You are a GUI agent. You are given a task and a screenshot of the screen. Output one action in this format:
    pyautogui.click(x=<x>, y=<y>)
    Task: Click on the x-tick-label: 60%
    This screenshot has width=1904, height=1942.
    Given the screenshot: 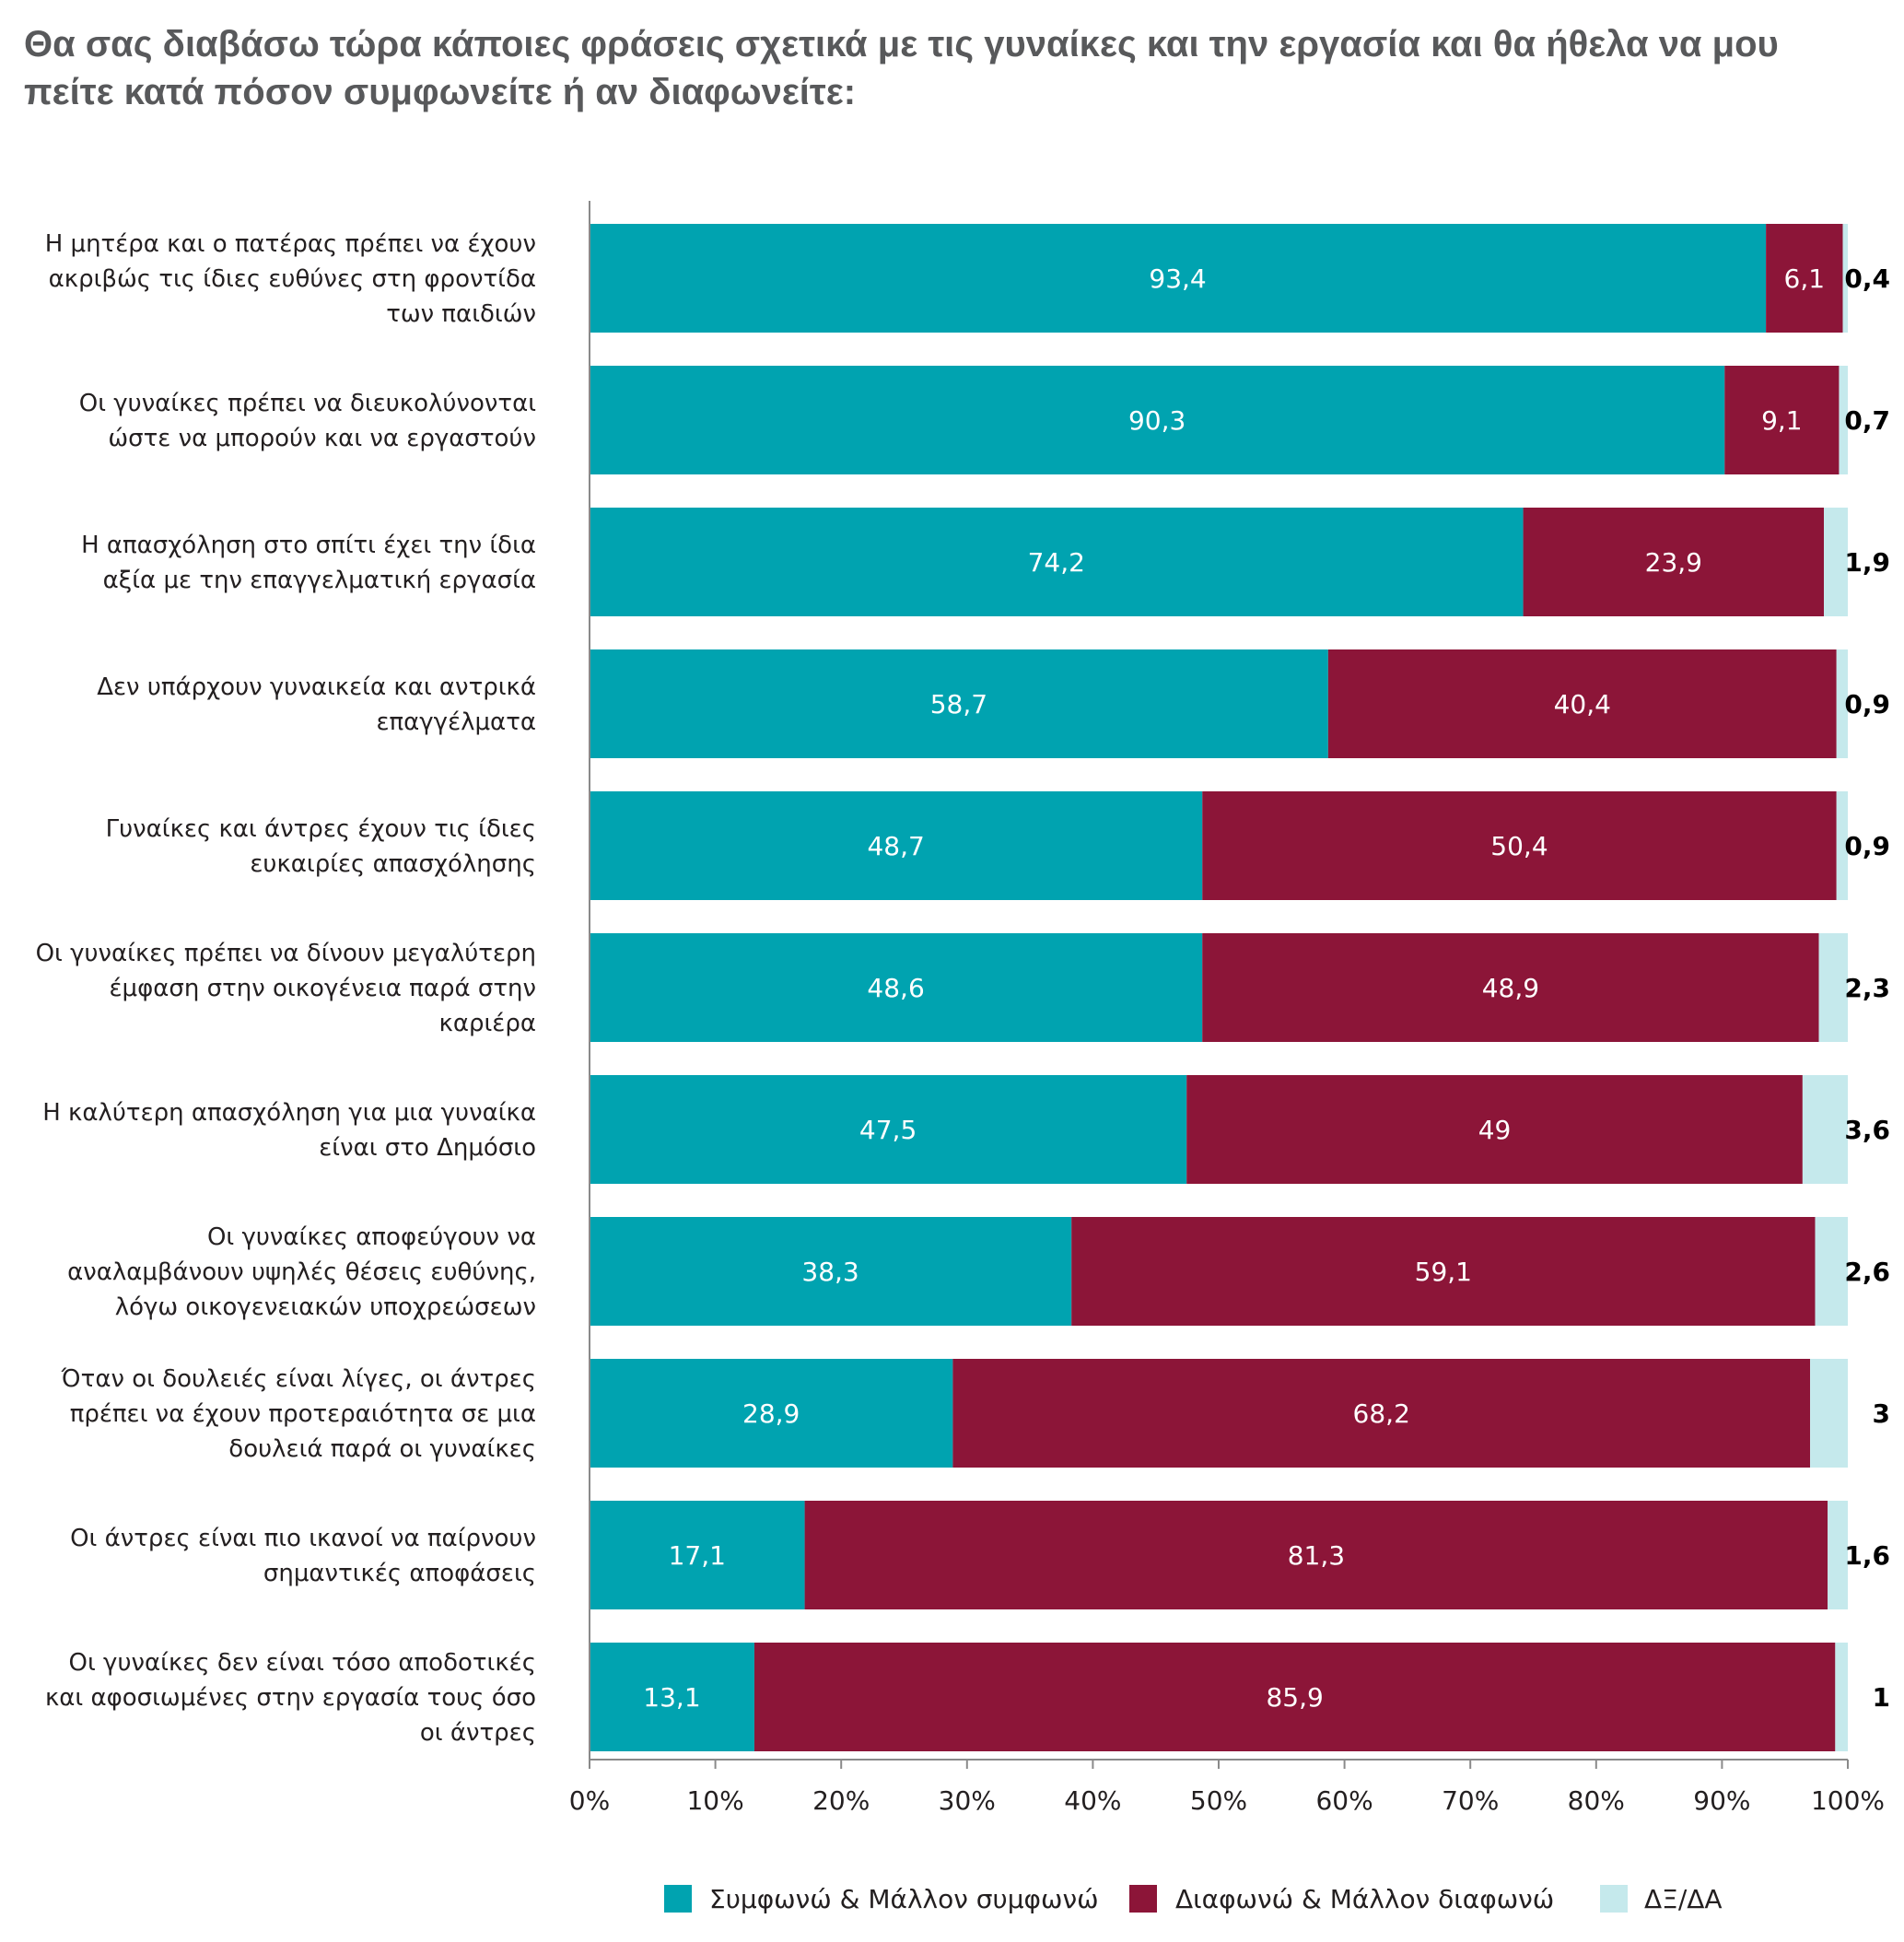 What is the action you would take?
    pyautogui.click(x=1344, y=1800)
    